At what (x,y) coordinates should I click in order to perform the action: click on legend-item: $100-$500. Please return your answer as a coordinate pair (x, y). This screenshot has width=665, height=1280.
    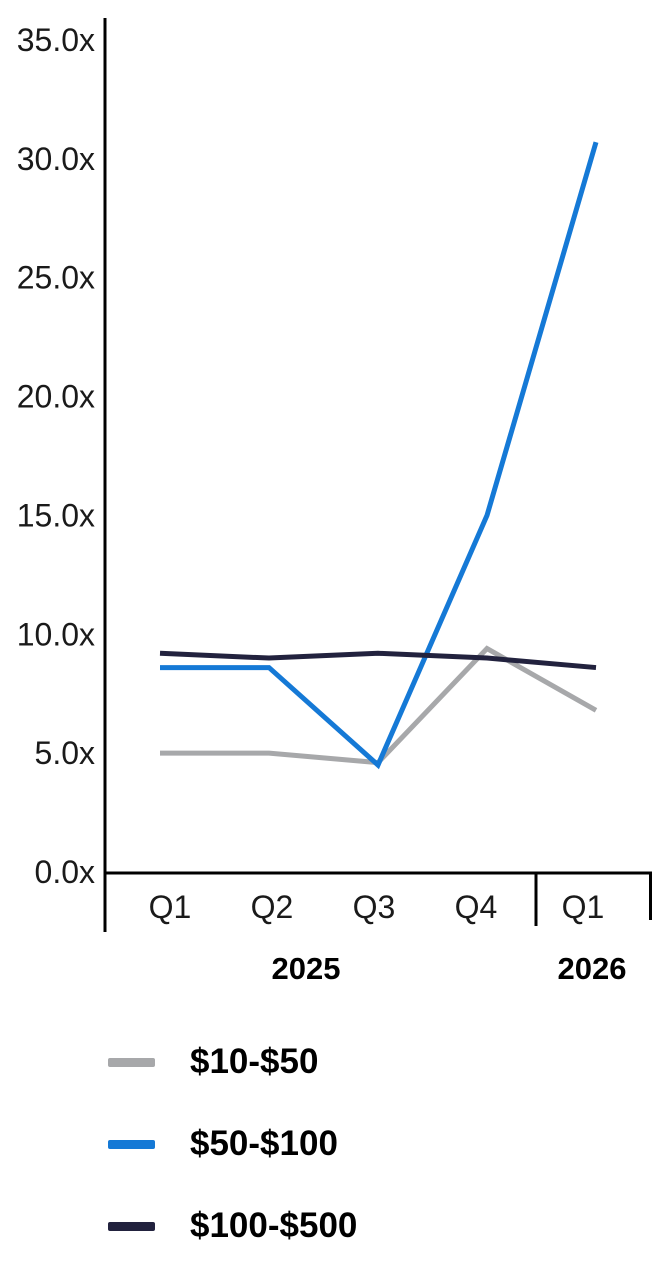
    Looking at the image, I should click on (232, 1226).